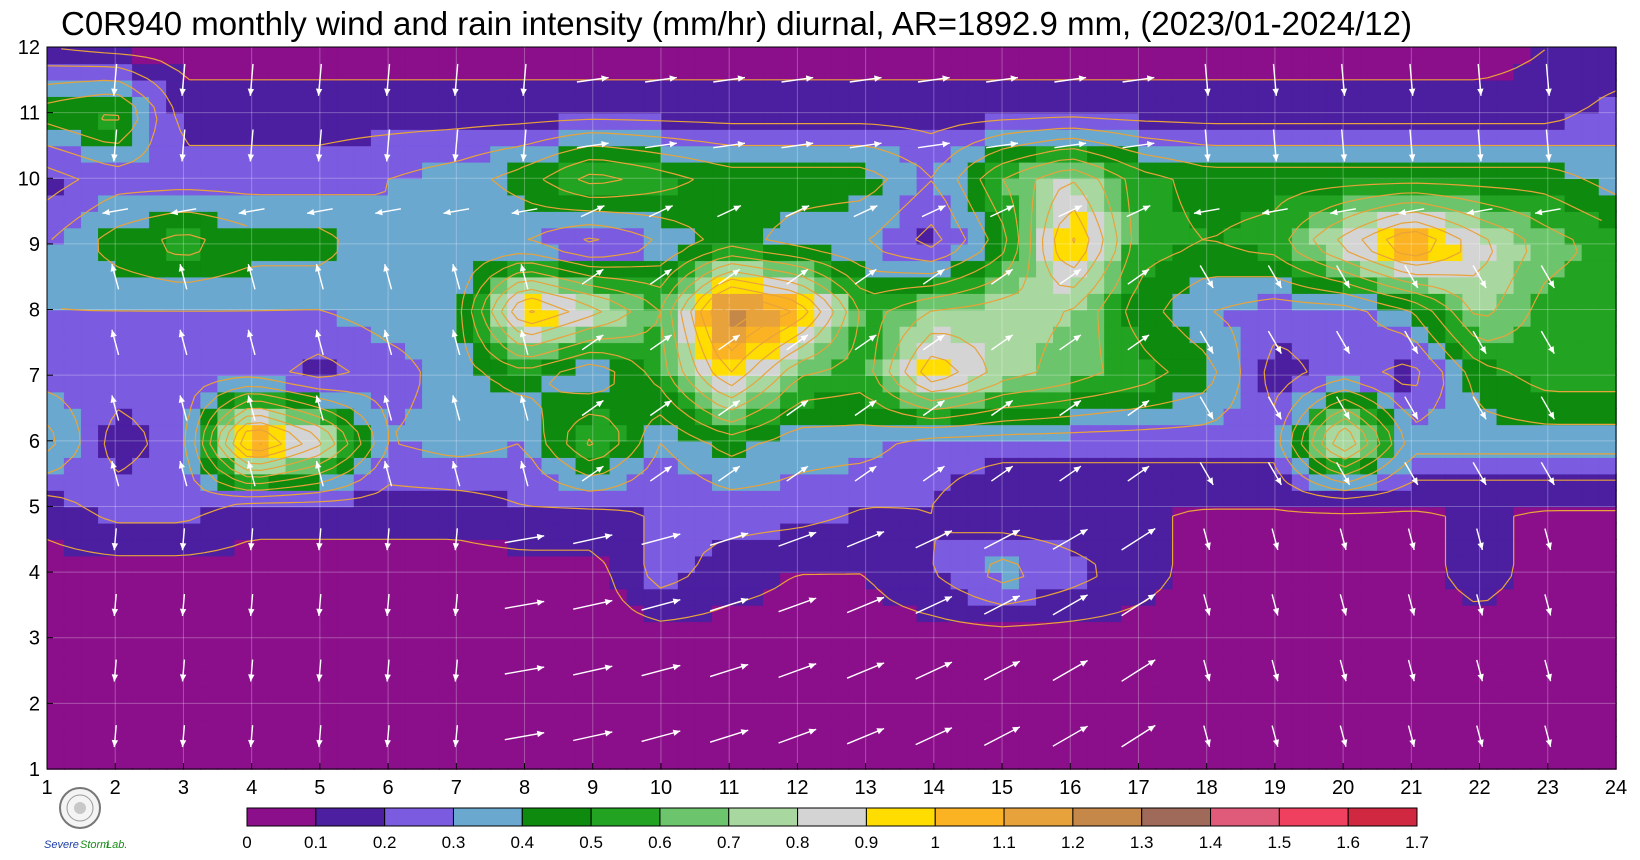 This screenshot has width=1640, height=860. What do you see at coordinates (94, 845) in the screenshot?
I see `svg-text: Storm` at bounding box center [94, 845].